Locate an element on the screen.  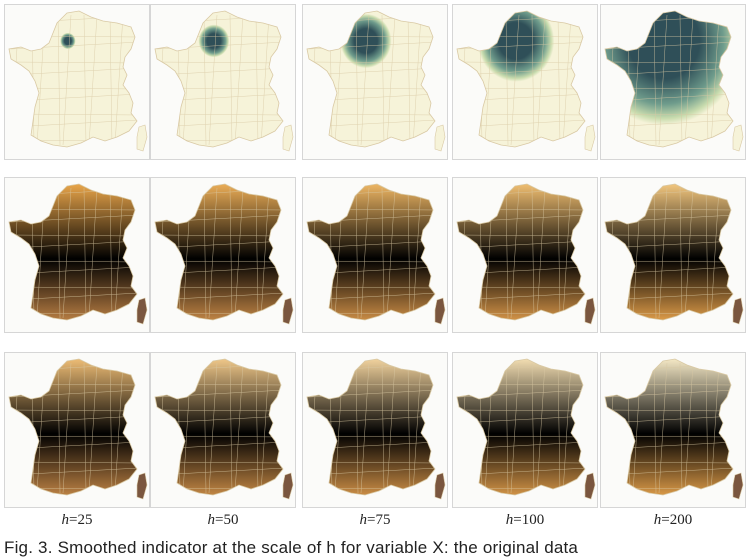
map-panel-r3-c1 is located at coordinates (77, 430).